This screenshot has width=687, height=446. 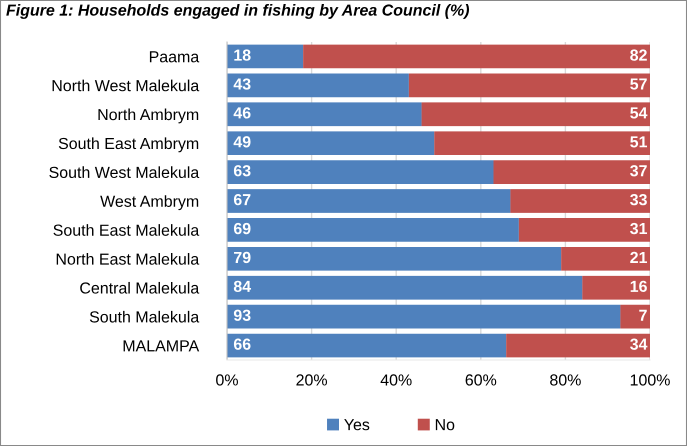 I want to click on chart-title: Figure 1: Households engaged in fishing by Area Council (%), so click(x=238, y=11).